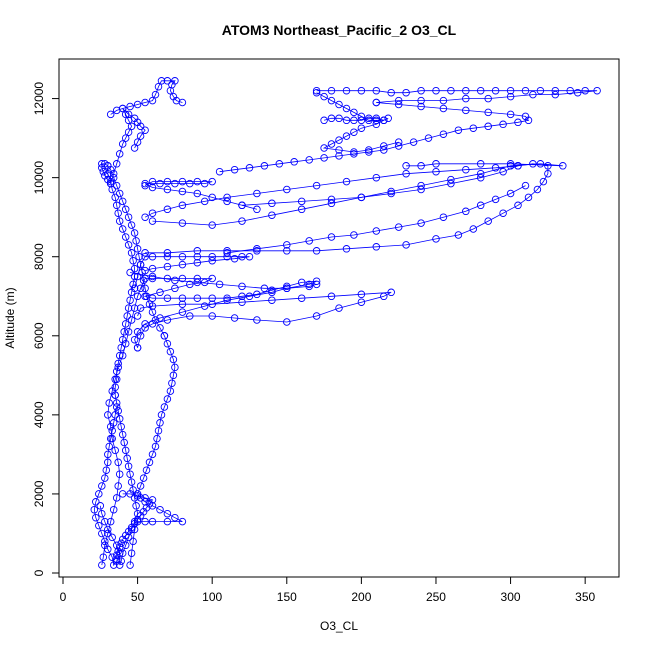  What do you see at coordinates (339, 626) in the screenshot?
I see `x-axis-label: O3_CL` at bounding box center [339, 626].